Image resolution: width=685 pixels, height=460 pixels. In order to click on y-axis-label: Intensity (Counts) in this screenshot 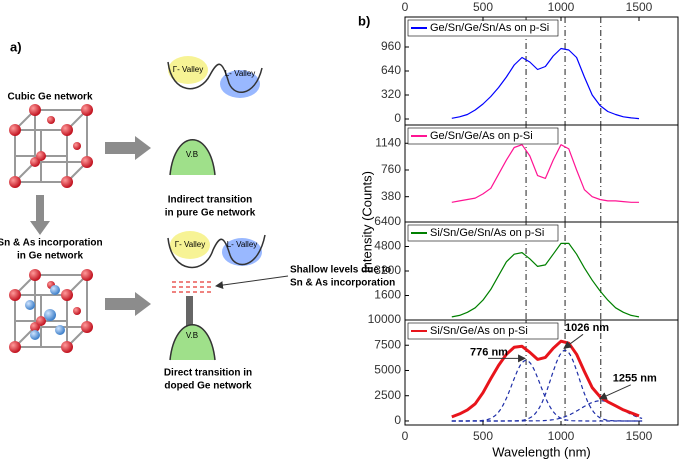, I will do `click(366, 222)`.